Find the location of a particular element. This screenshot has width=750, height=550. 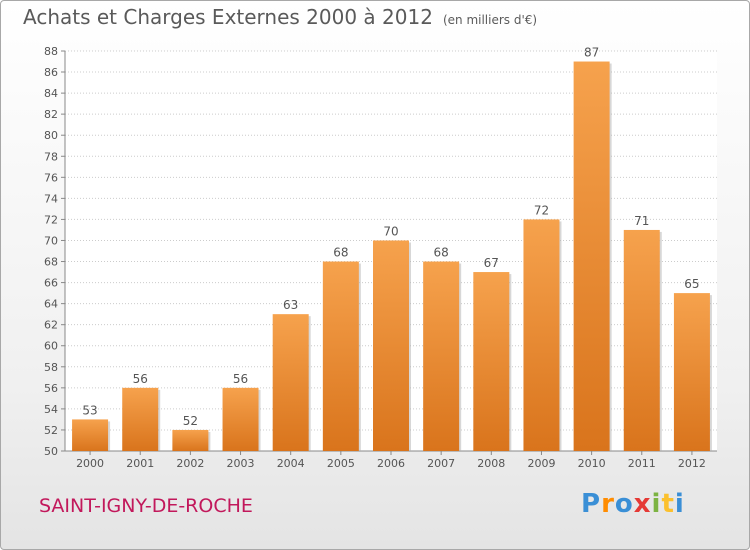

y-tick-label: 60 is located at coordinates (51, 346).